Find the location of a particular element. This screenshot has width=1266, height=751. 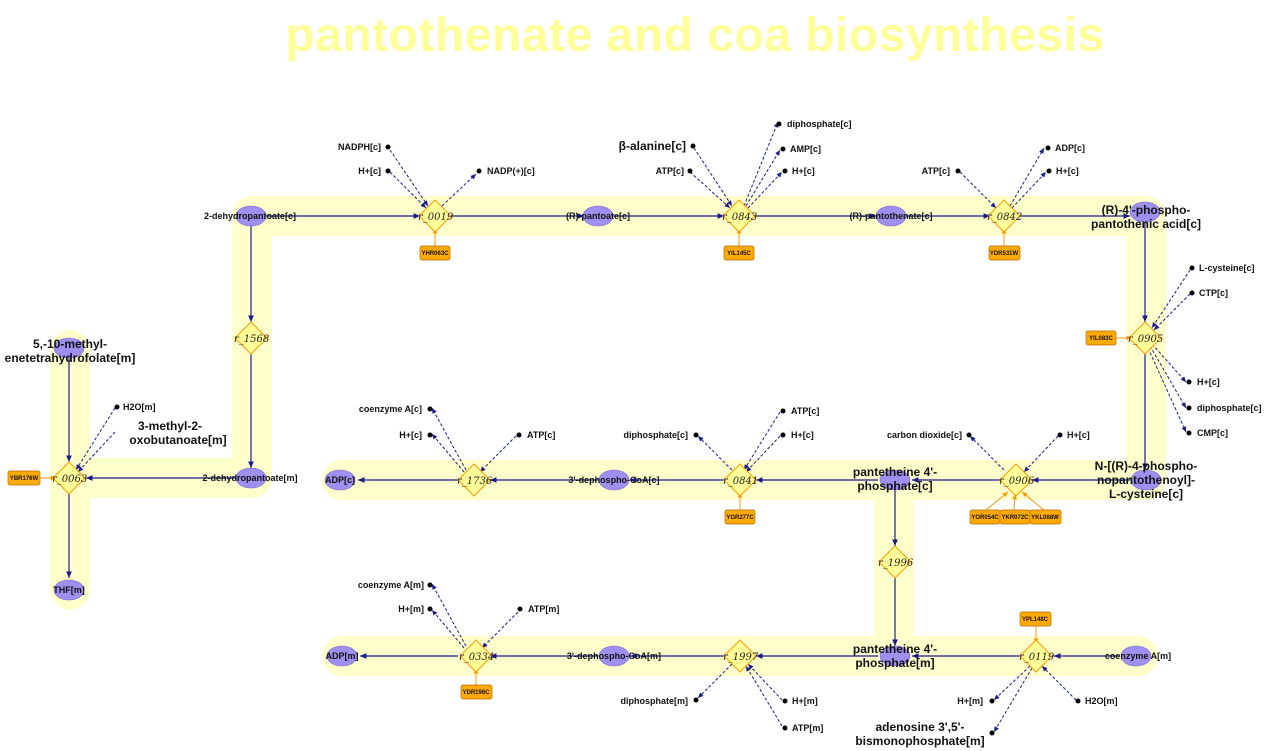

reaction-label: r_1996 is located at coordinates (896, 563).